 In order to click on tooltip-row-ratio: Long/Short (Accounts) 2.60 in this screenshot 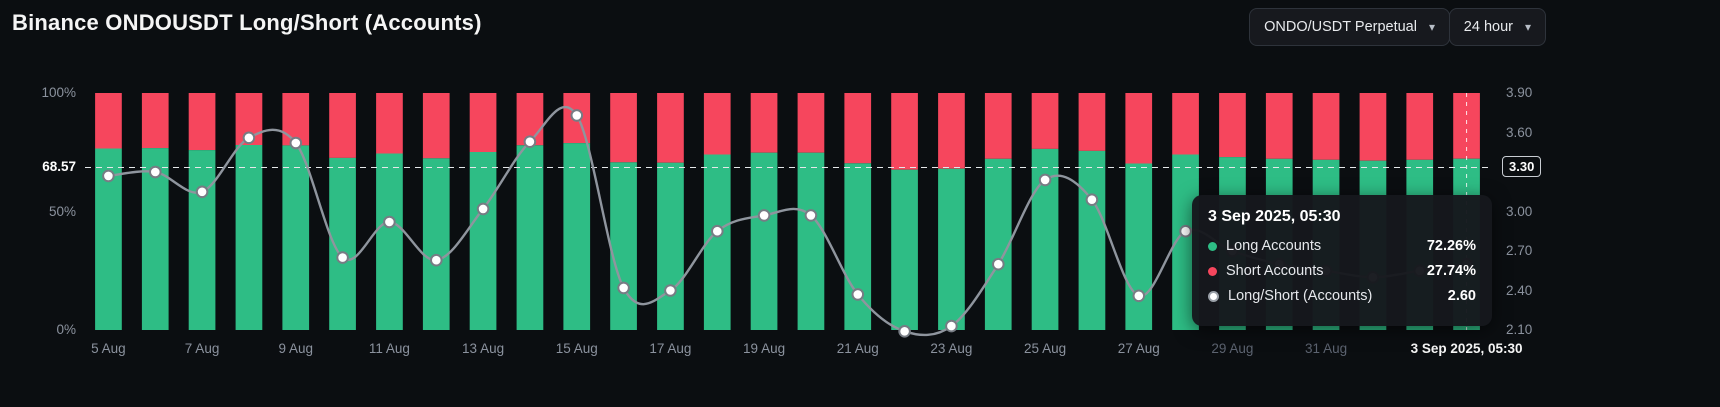, I will do `click(1342, 296)`.